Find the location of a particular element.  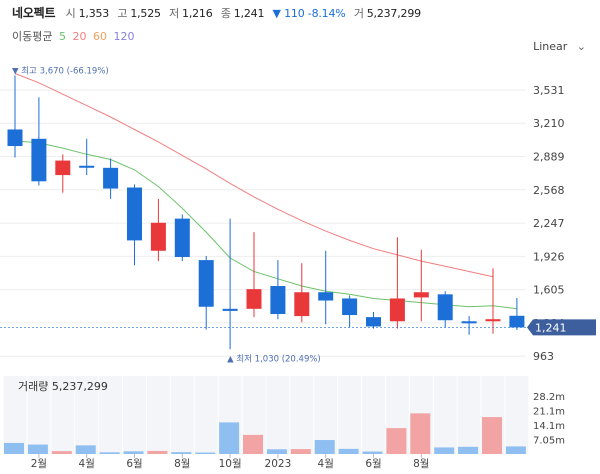

x-tick-label: 6월 is located at coordinates (373, 464).